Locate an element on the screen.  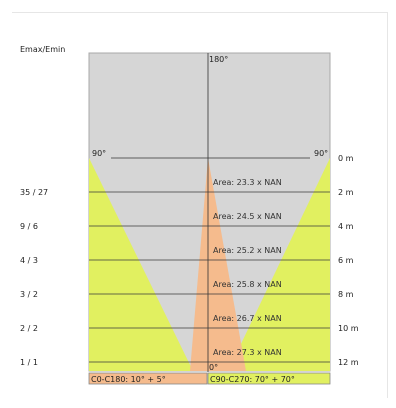
distance-label: 4 m is located at coordinates (346, 226).